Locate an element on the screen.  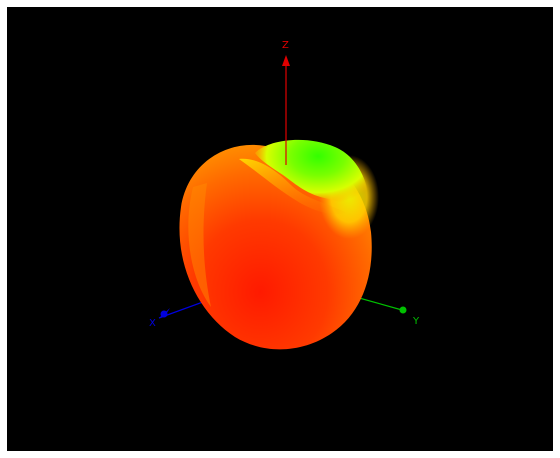
surface-fold-highlight is located at coordinates (293, 186).